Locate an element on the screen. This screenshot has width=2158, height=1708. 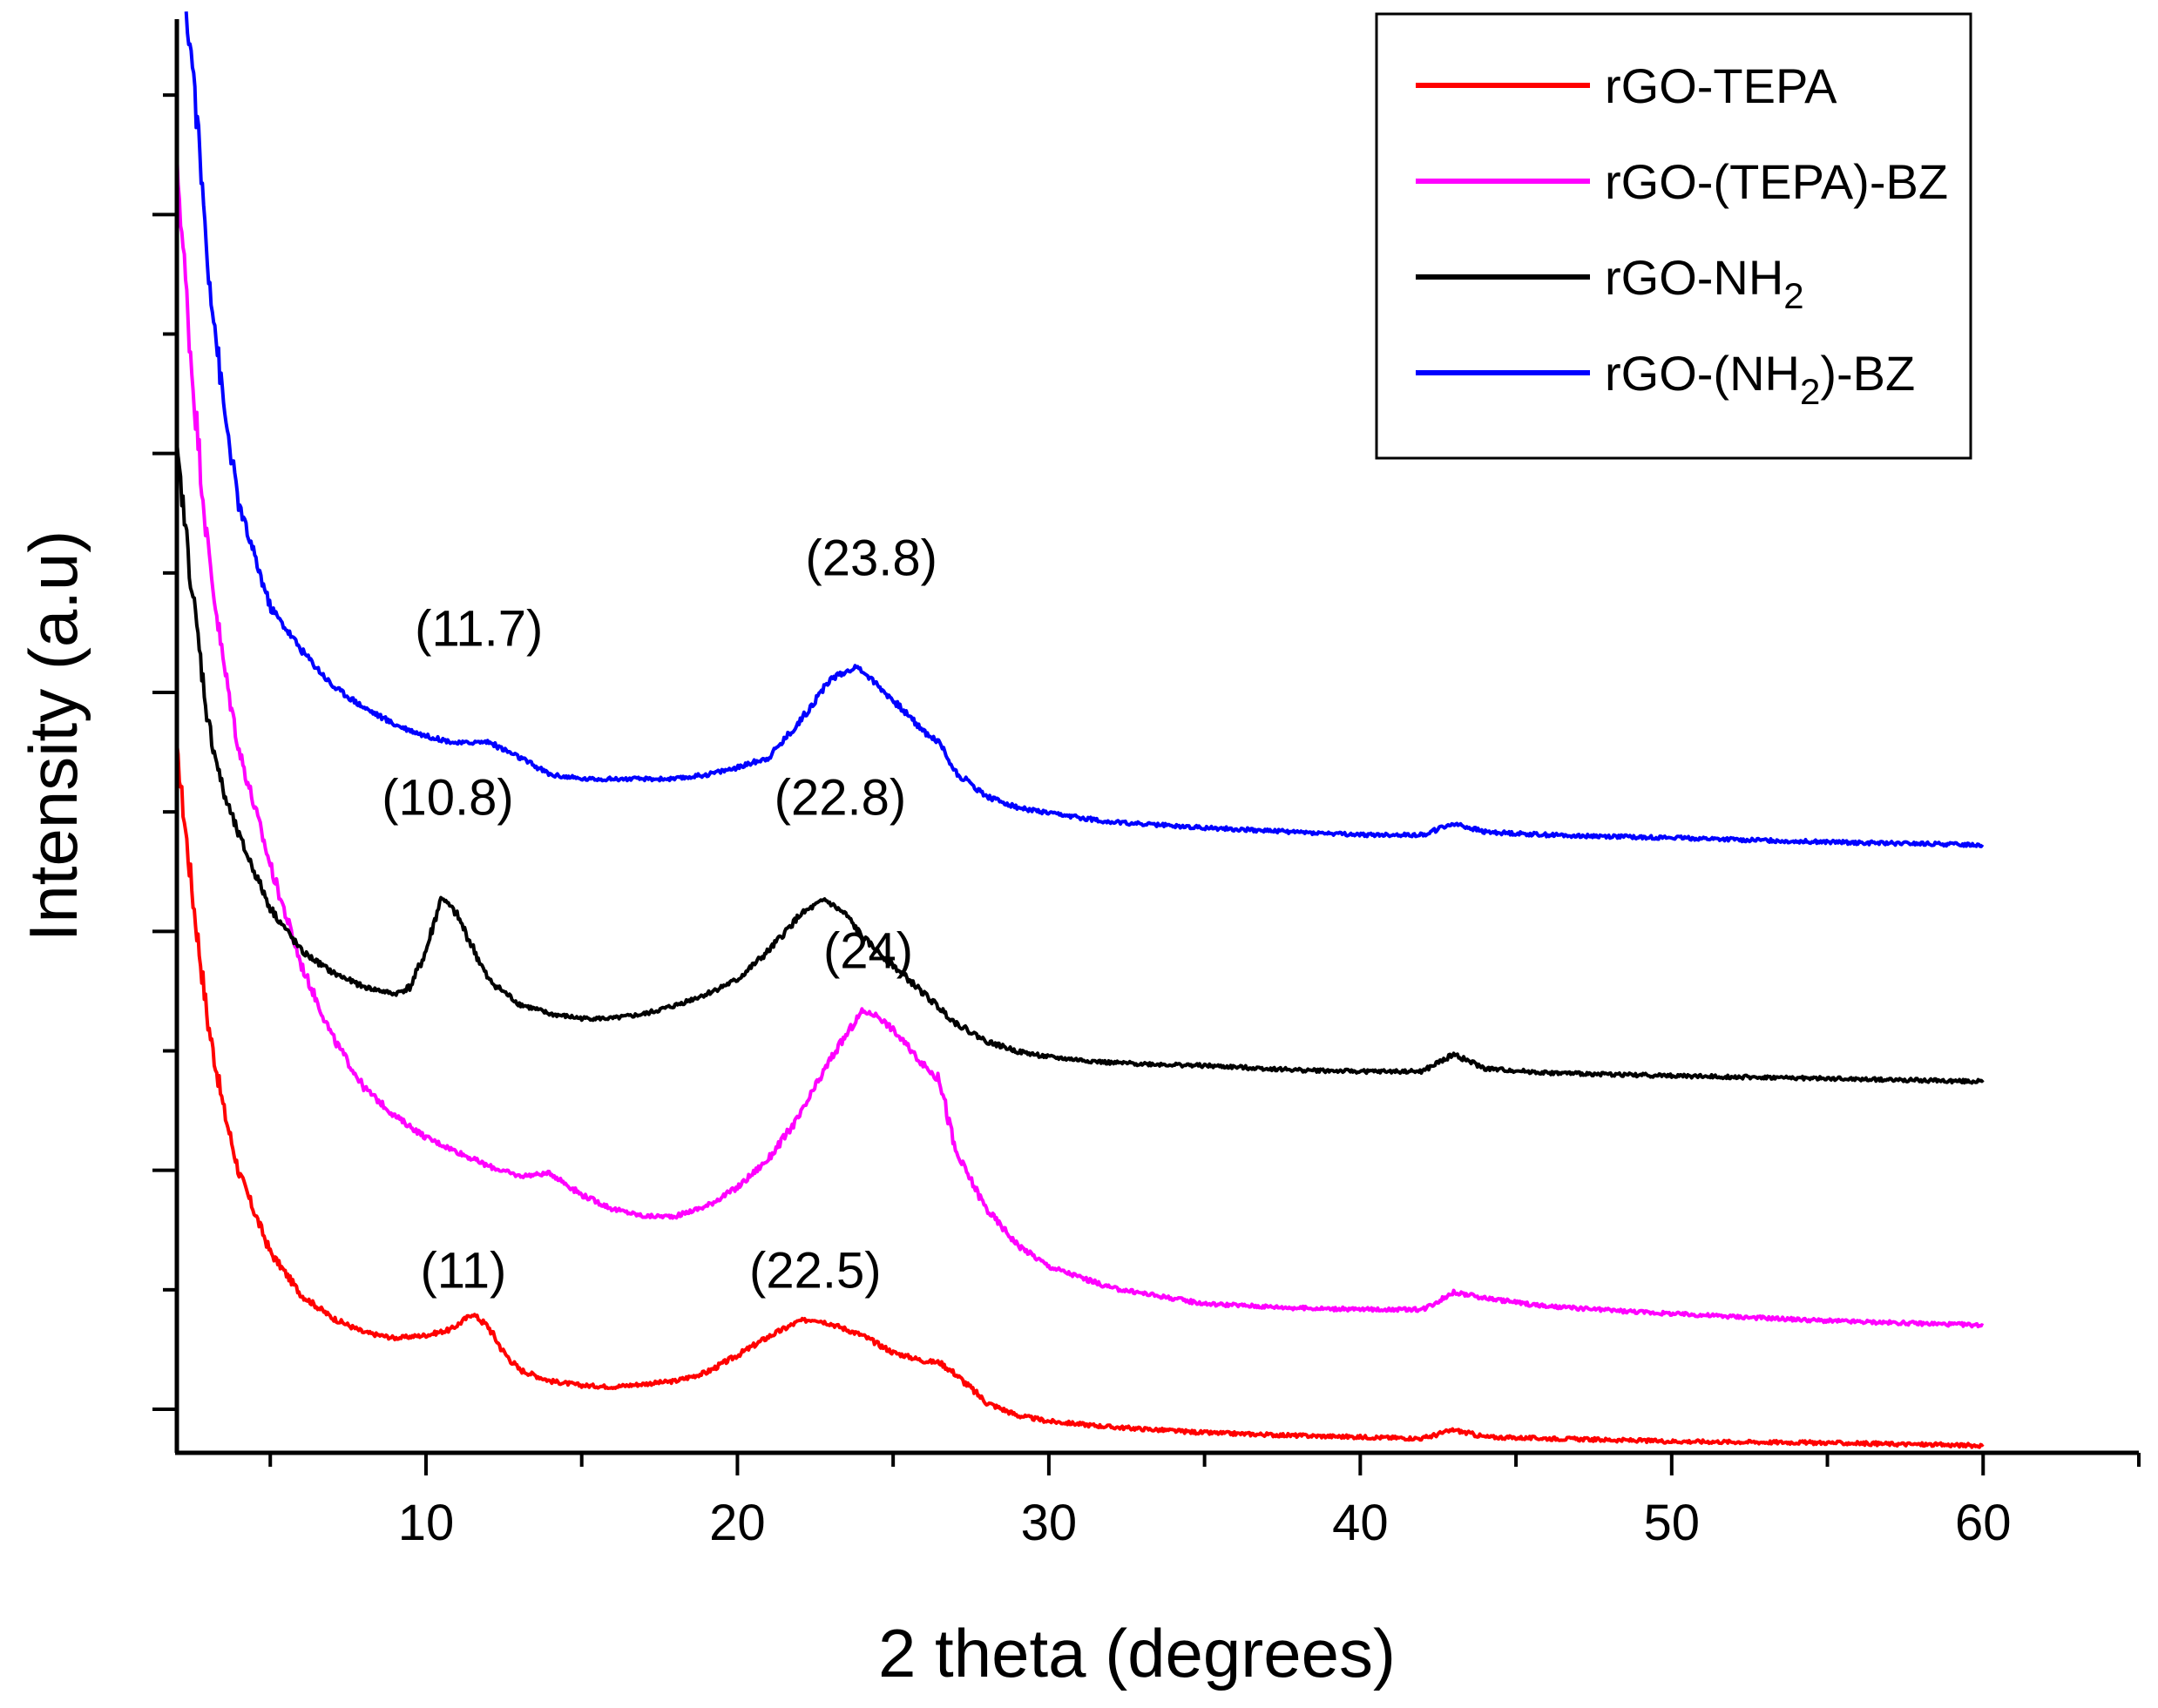
legend-label: rGO-TEPA is located at coordinates (1721, 85).